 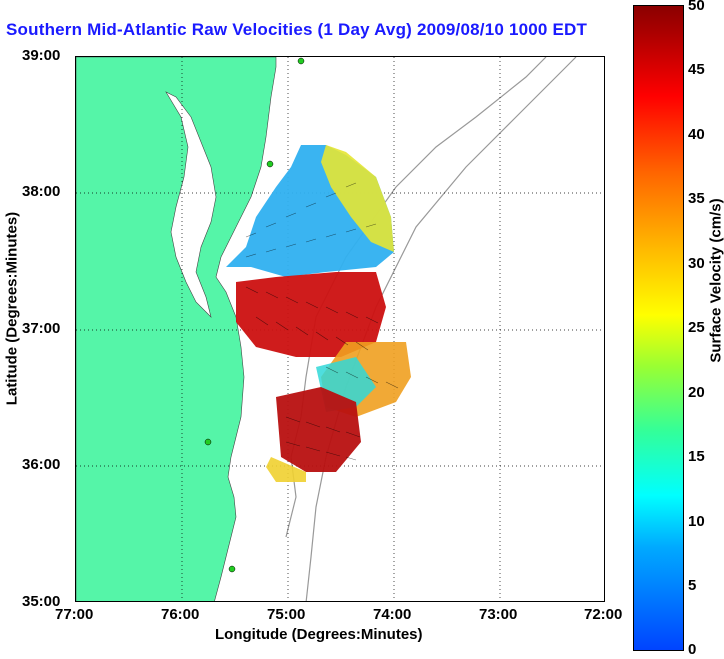 I want to click on colorbar-tick: 15, so click(x=696, y=456).